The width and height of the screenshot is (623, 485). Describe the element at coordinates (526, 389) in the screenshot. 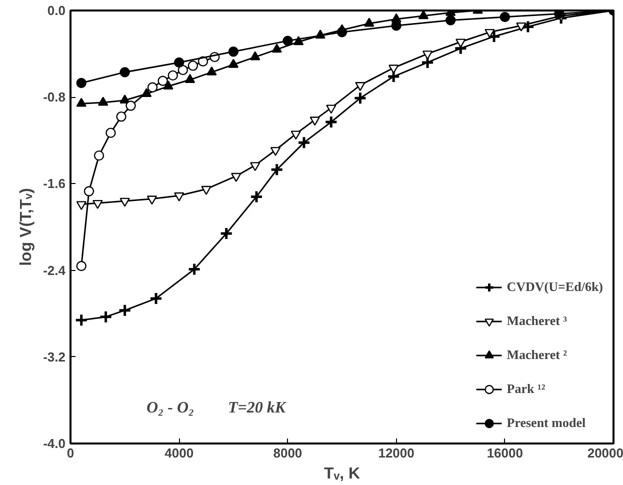

I see `legend-label: Park ¹²` at that location.